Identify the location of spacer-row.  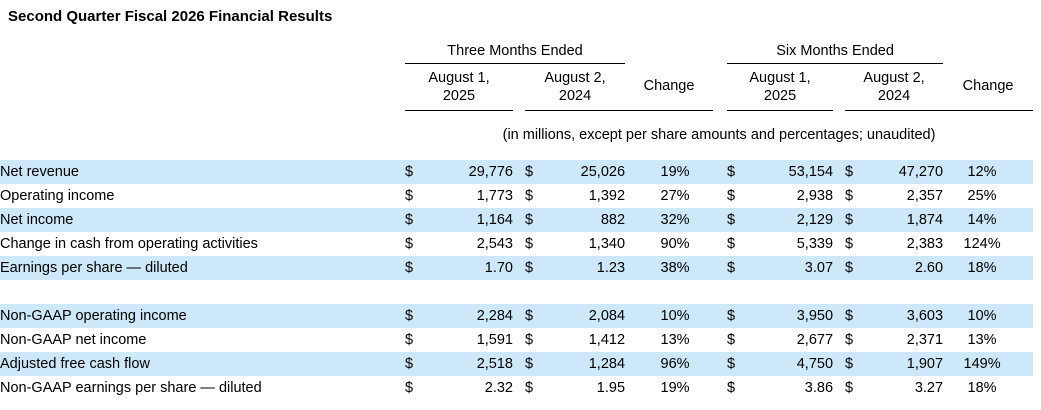
(516, 292).